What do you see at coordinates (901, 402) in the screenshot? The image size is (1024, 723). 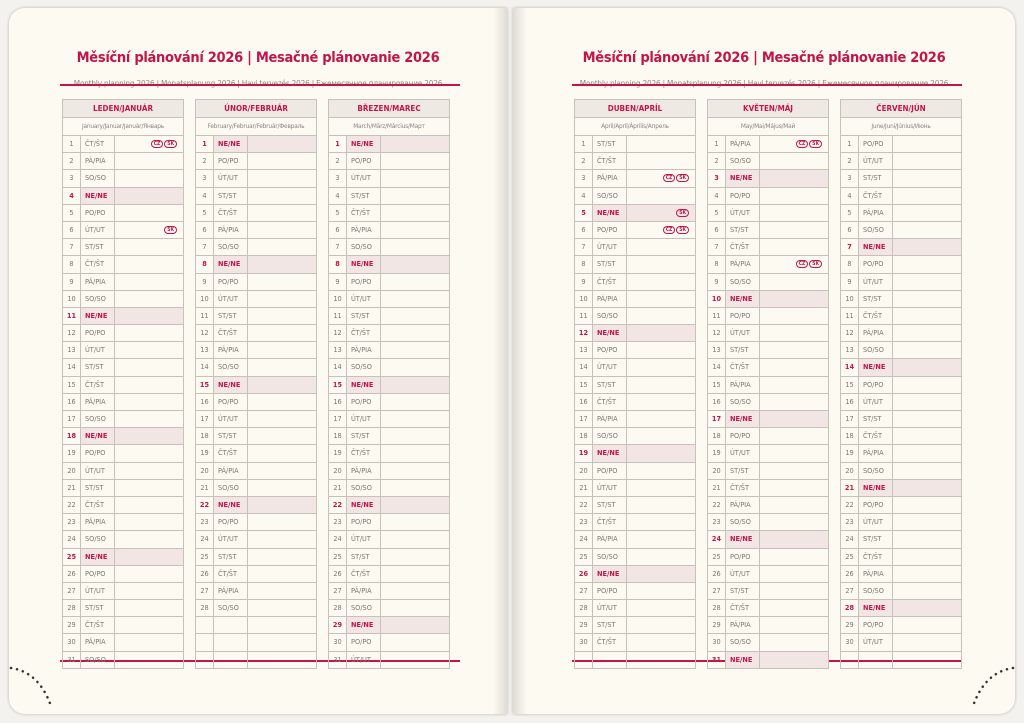 I see `day-row: 16 ÚT/UT` at bounding box center [901, 402].